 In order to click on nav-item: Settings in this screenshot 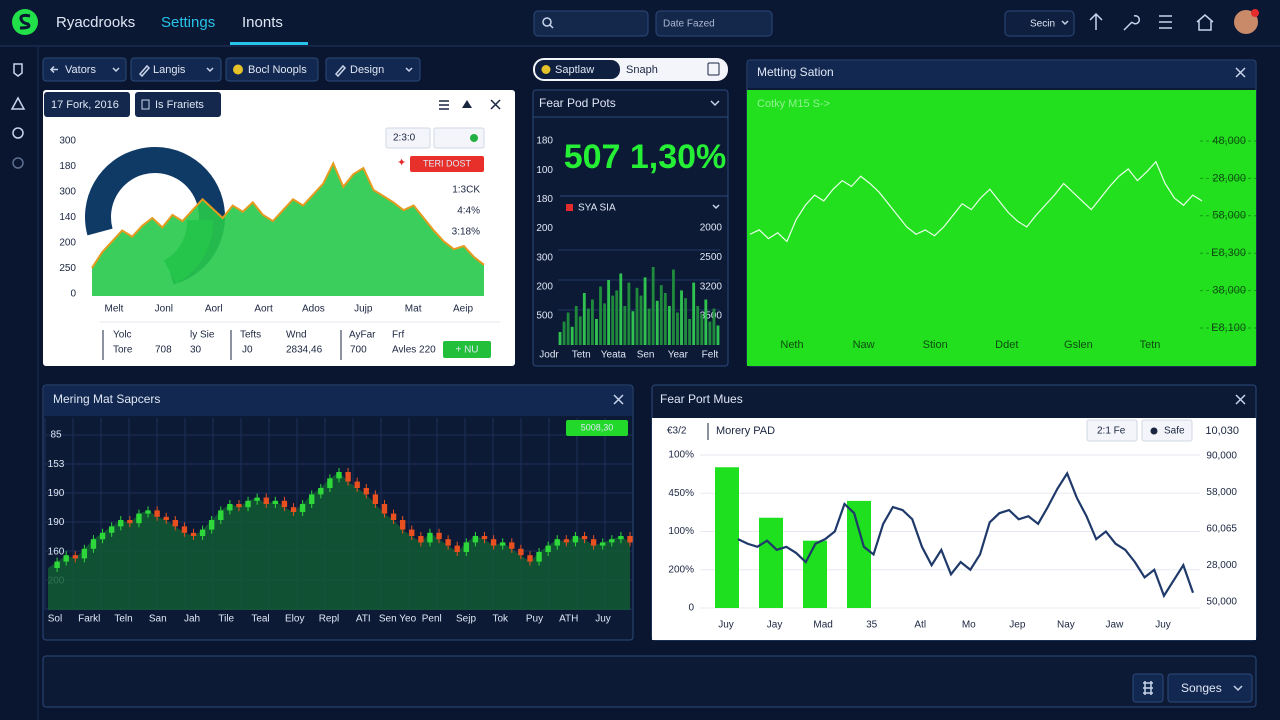, I will do `click(188, 22)`.